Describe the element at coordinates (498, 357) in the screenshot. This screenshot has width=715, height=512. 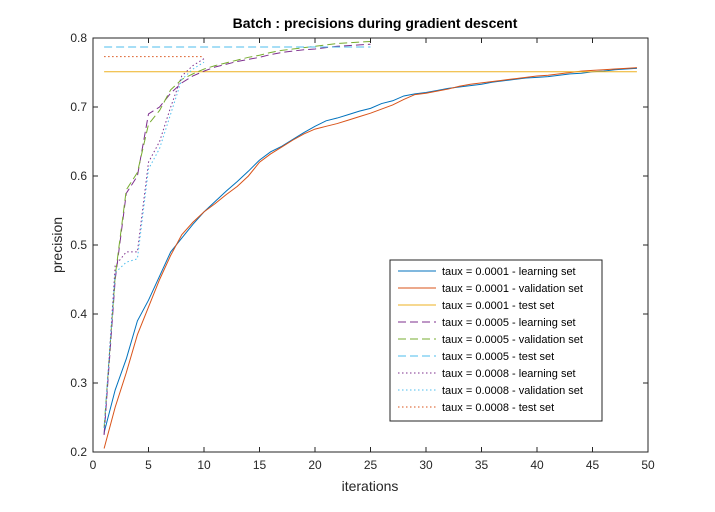
I see `legend-label-6: taux = 0.0005 - test set` at that location.